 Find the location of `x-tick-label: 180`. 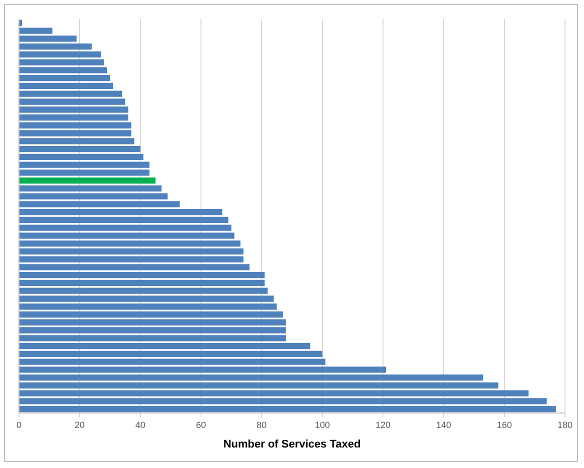

x-tick-label: 180 is located at coordinates (565, 425).